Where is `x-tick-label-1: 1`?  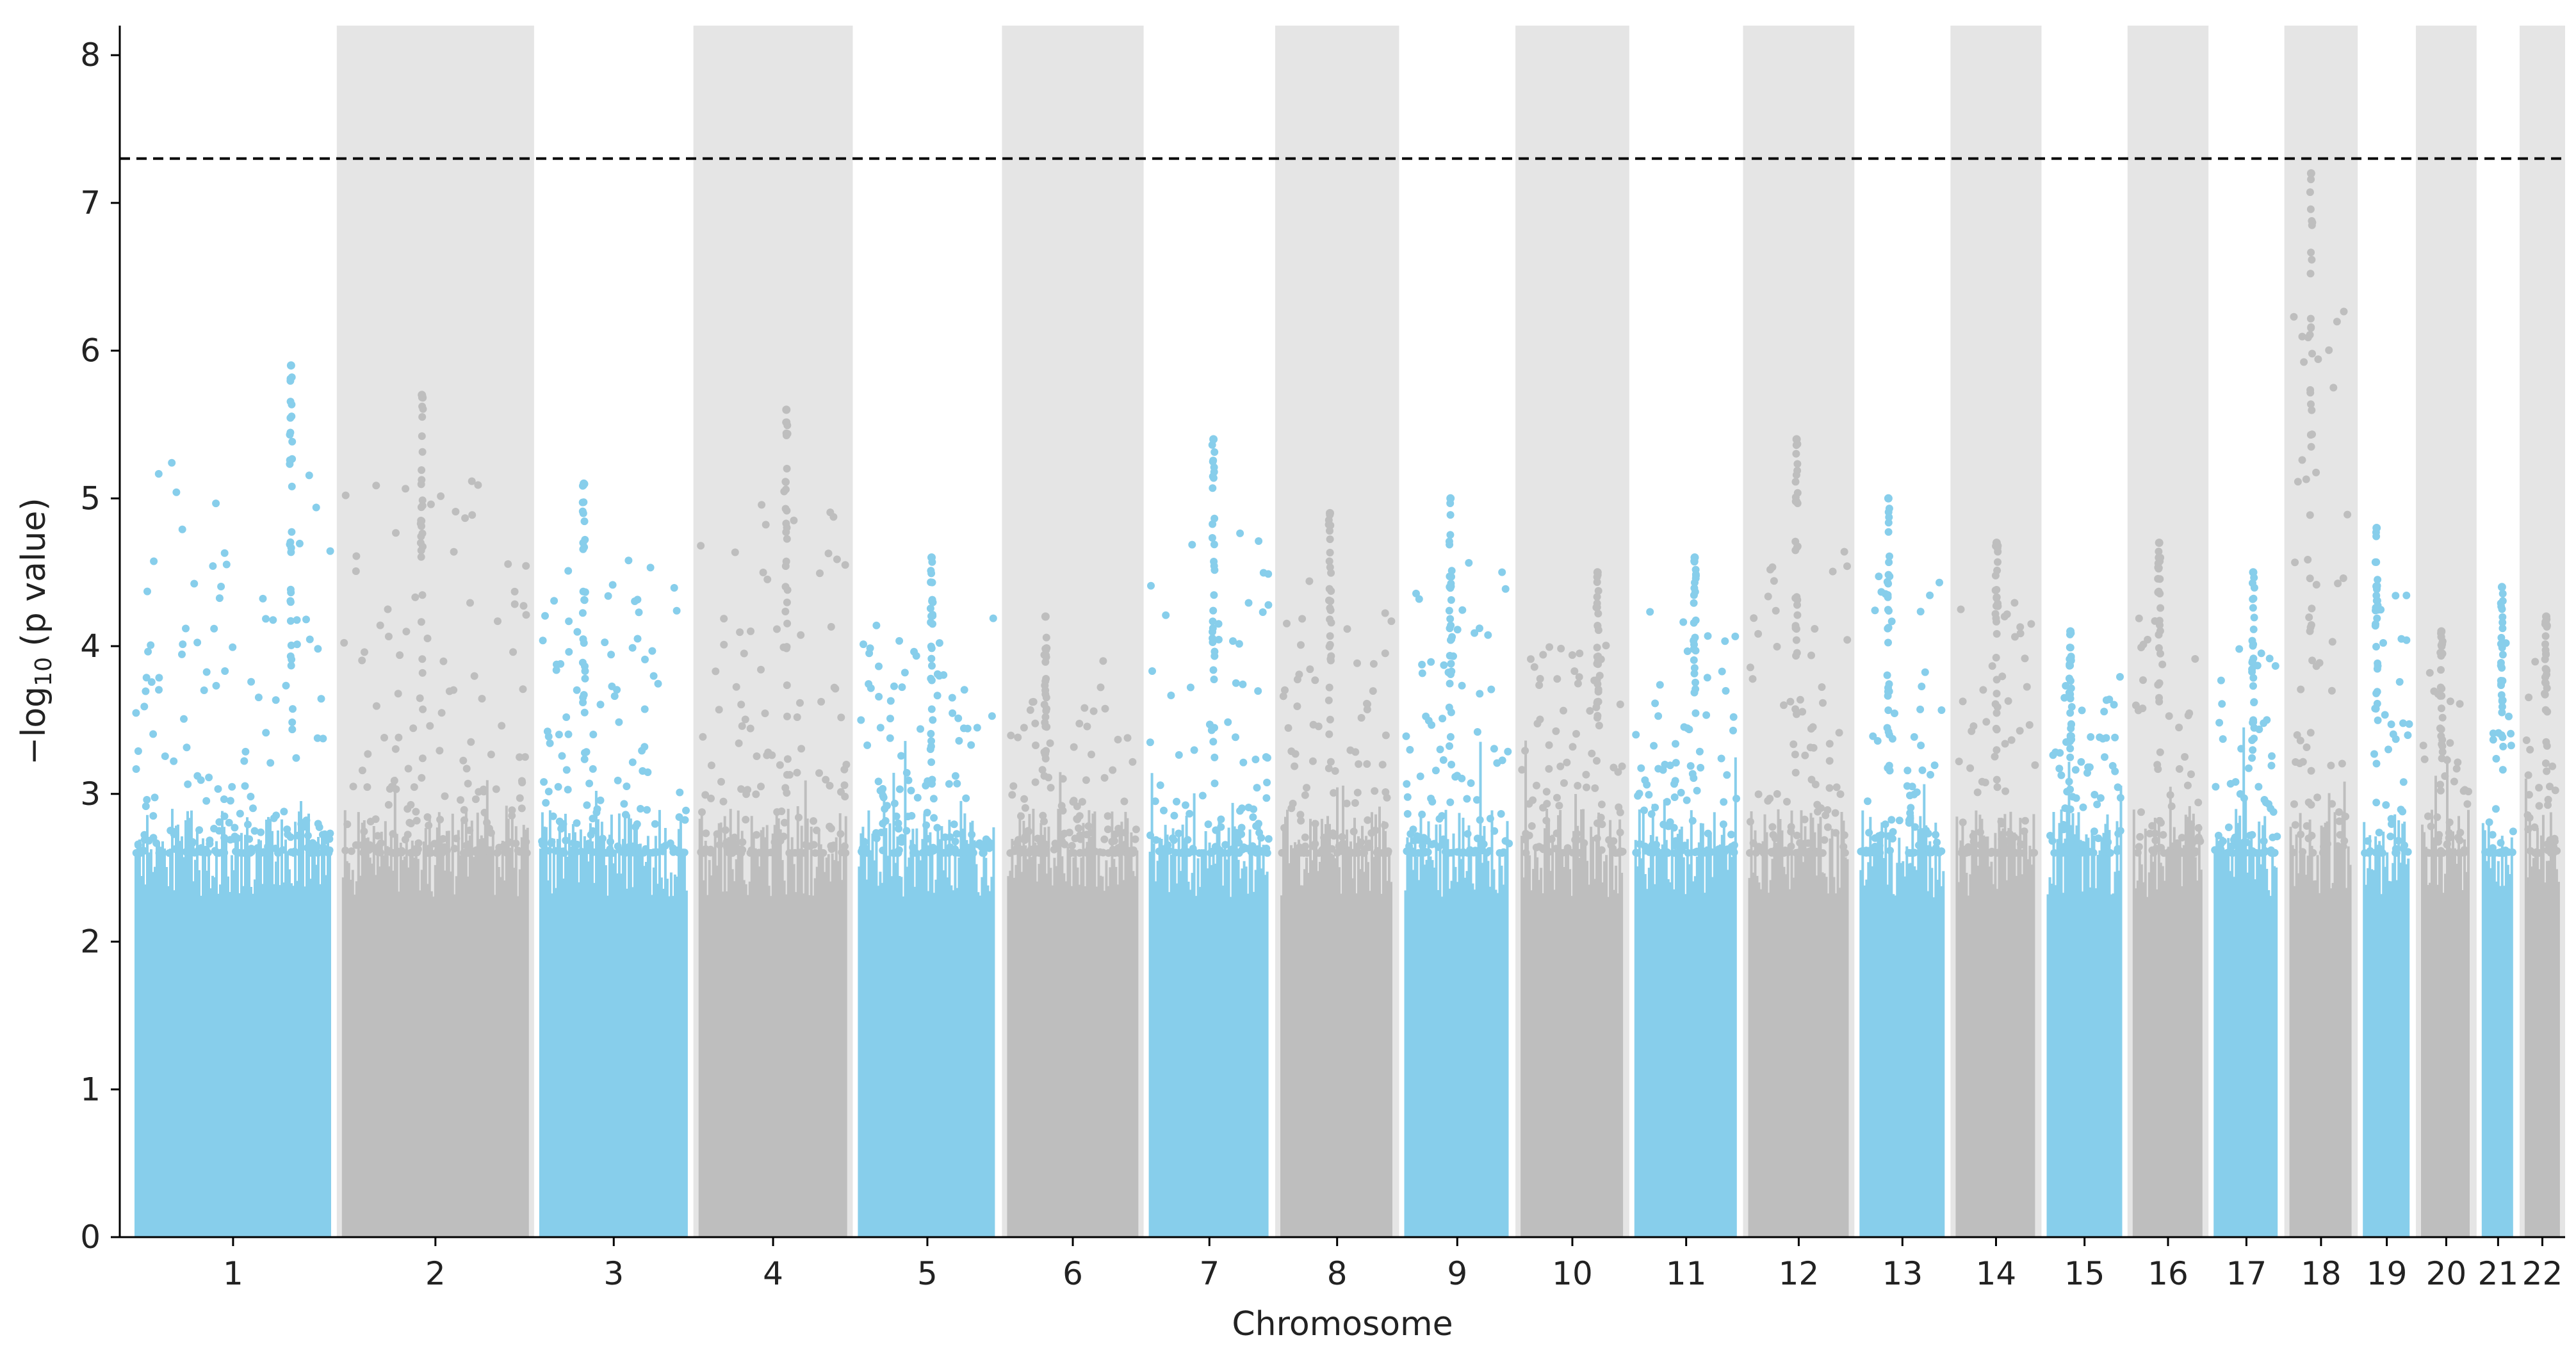
x-tick-label-1: 1 is located at coordinates (233, 1273).